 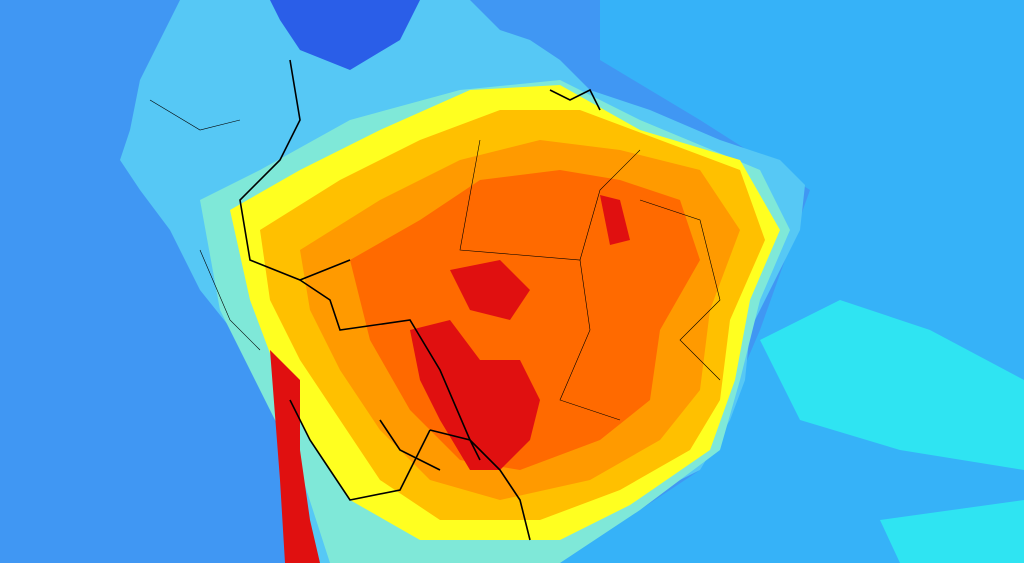 What do you see at coordinates (295, 456) in the screenshot?
I see `red-zone-andes` at bounding box center [295, 456].